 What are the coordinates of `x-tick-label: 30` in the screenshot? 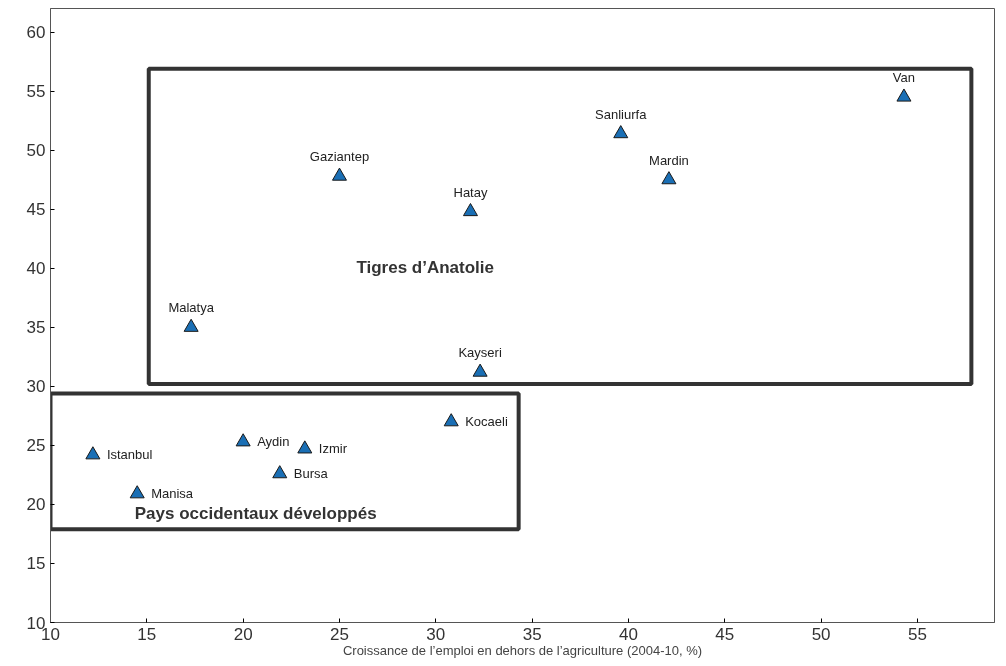 It's located at (436, 634).